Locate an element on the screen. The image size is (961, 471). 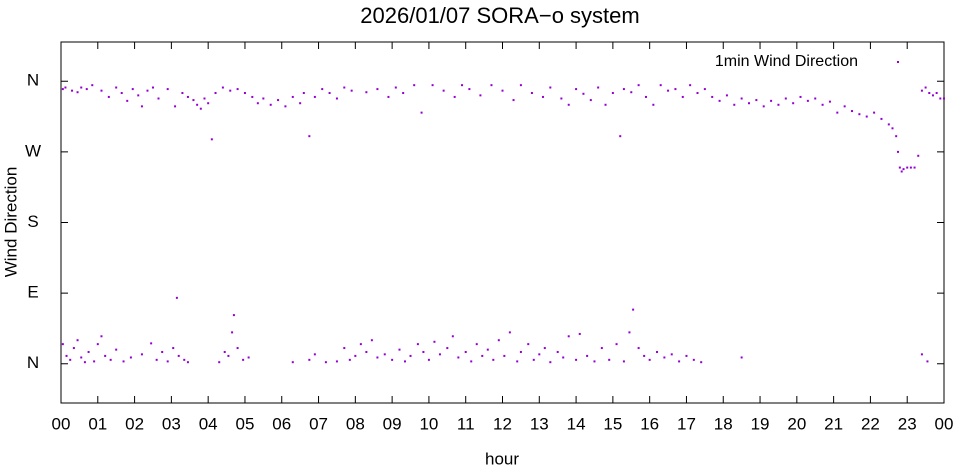
y-tick-label: W is located at coordinates (33, 150).